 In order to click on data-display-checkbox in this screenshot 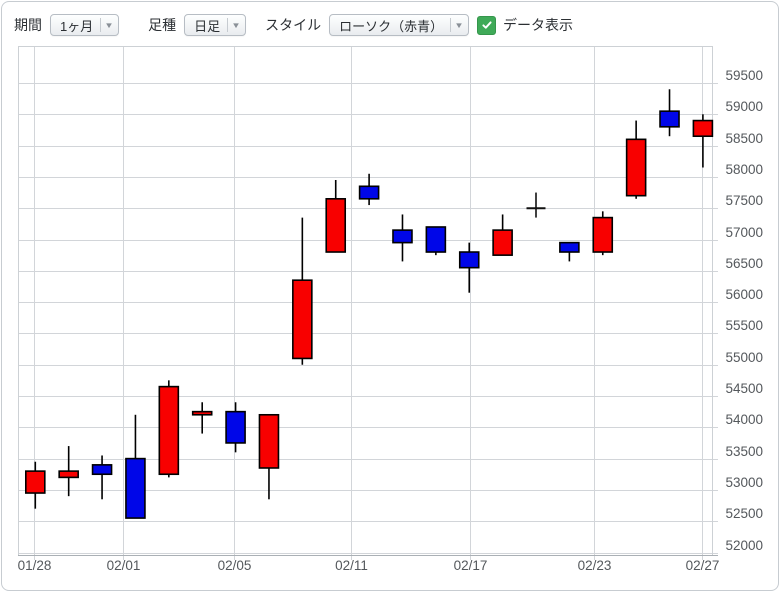, I will do `click(487, 25)`.